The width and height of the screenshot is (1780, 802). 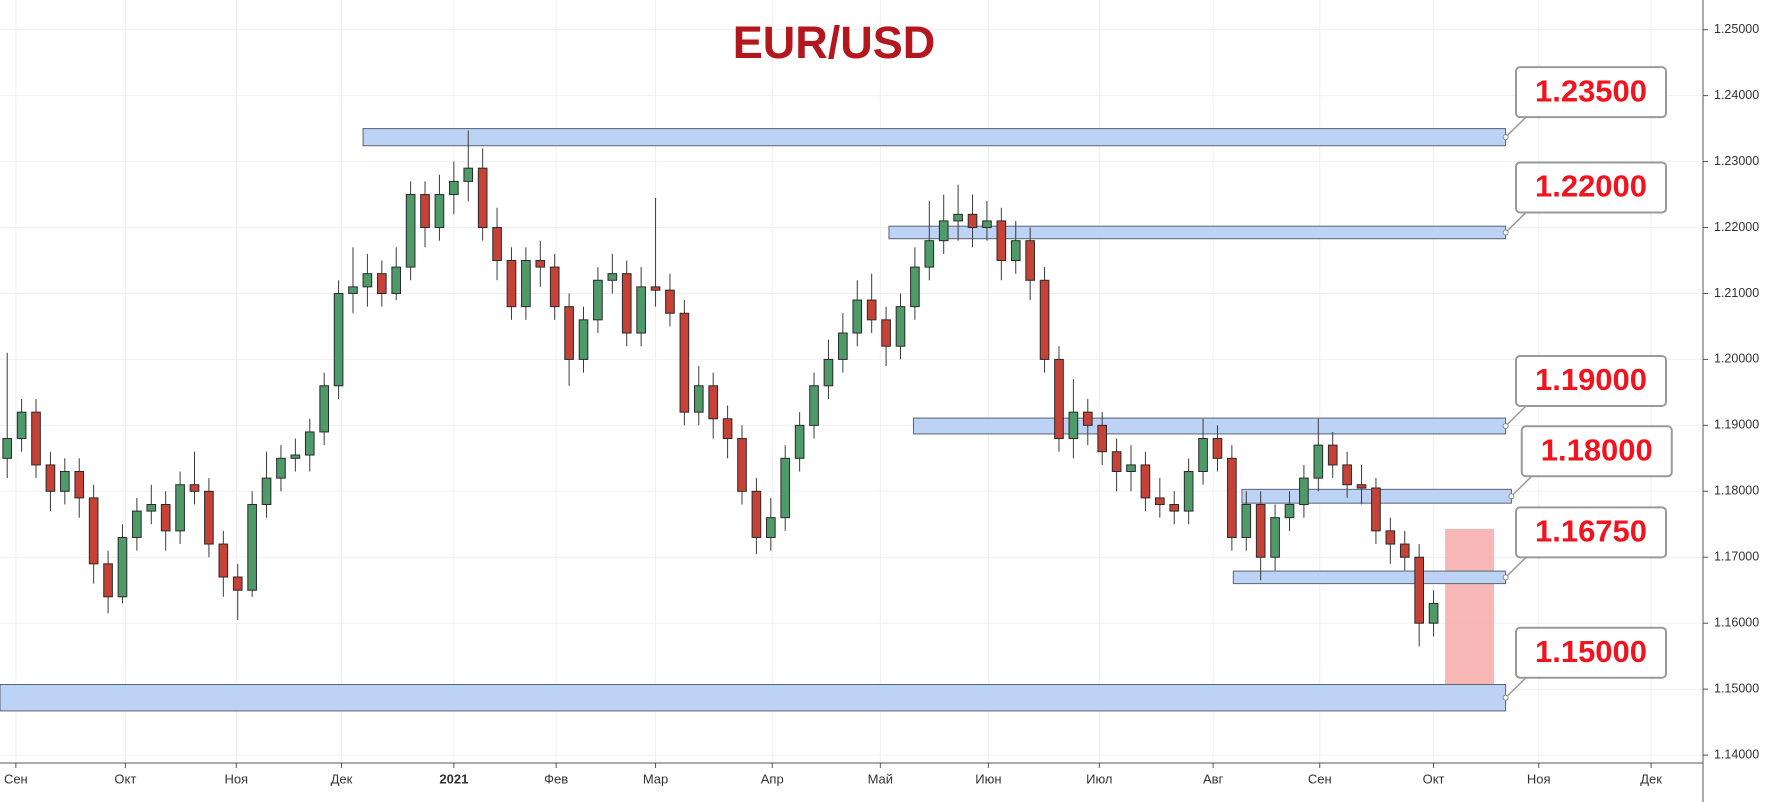 I want to click on y-tick-label: 1.23000, so click(x=1736, y=161).